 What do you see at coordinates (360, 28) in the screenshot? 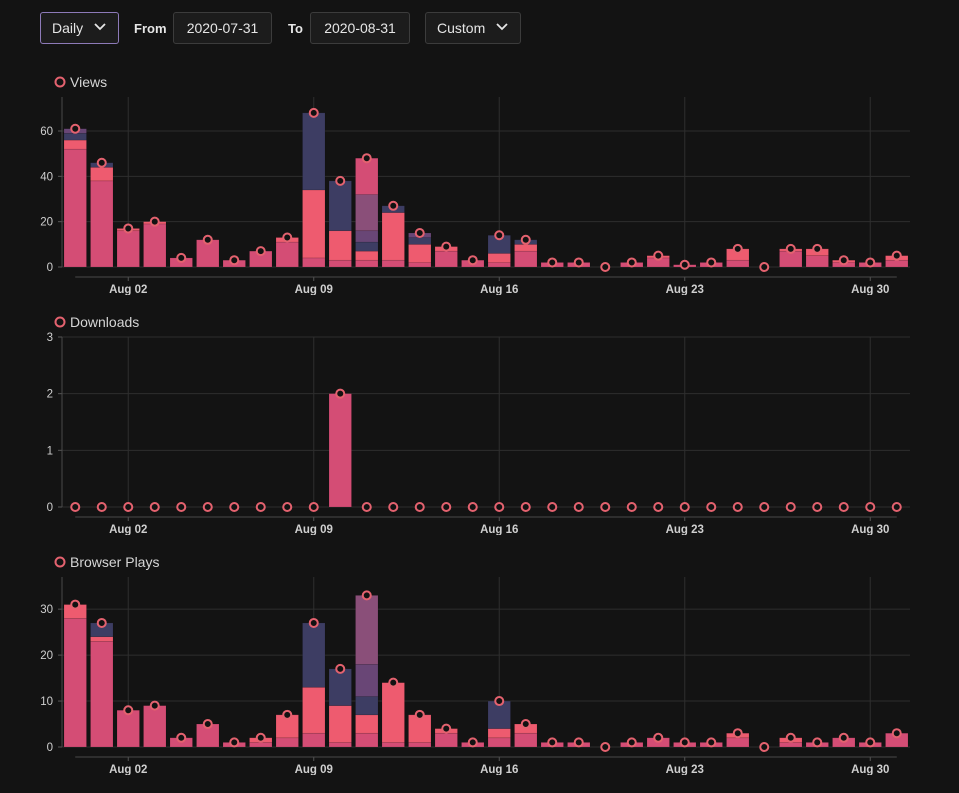
I see `to-date-input: 2020-08-31` at bounding box center [360, 28].